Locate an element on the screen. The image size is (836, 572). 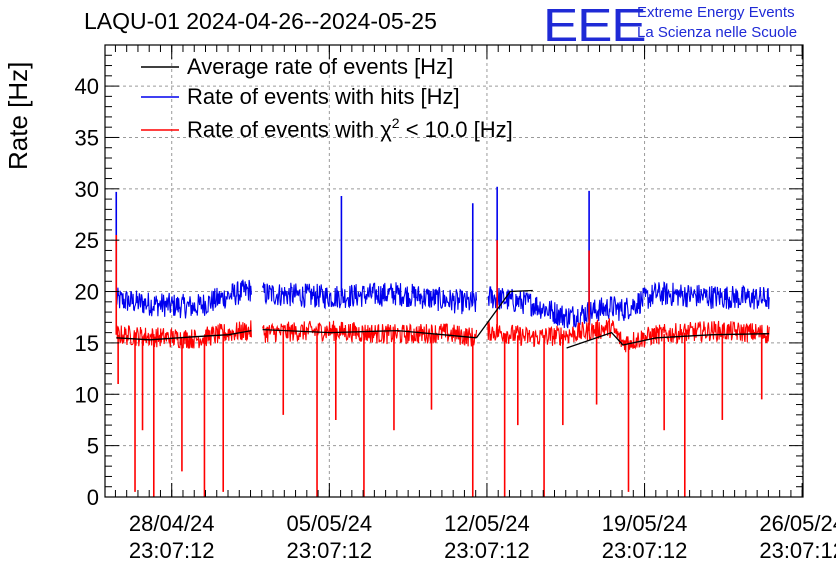
y-tick-label: 25 is located at coordinates (87, 240).